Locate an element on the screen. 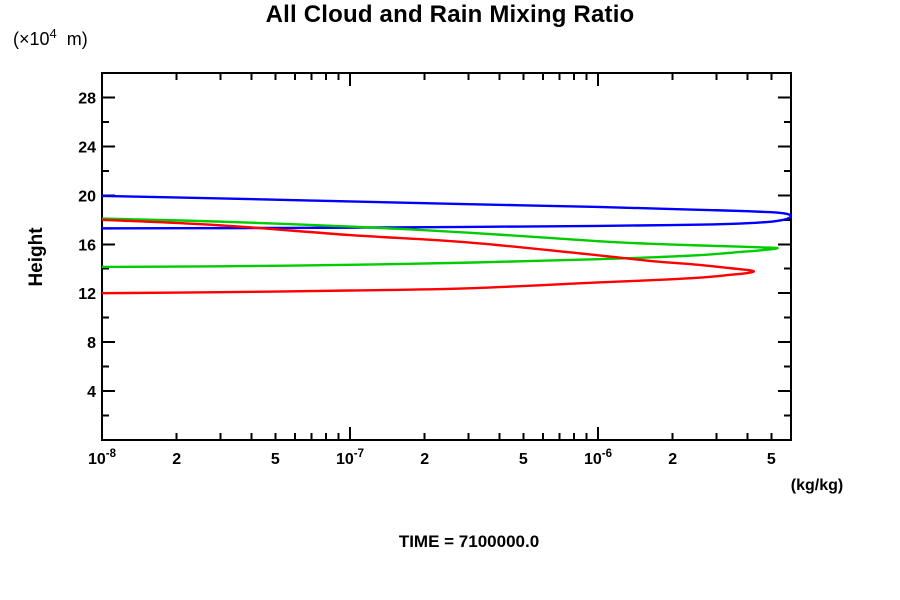  y-unit-exponent: 4 is located at coordinates (53, 33).